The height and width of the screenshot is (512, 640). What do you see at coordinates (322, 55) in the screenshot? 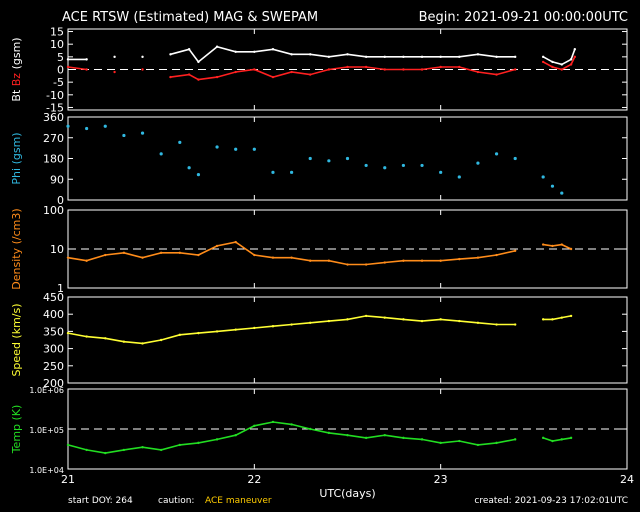
I see `panel-mag-field-series-bt-line` at bounding box center [322, 55].